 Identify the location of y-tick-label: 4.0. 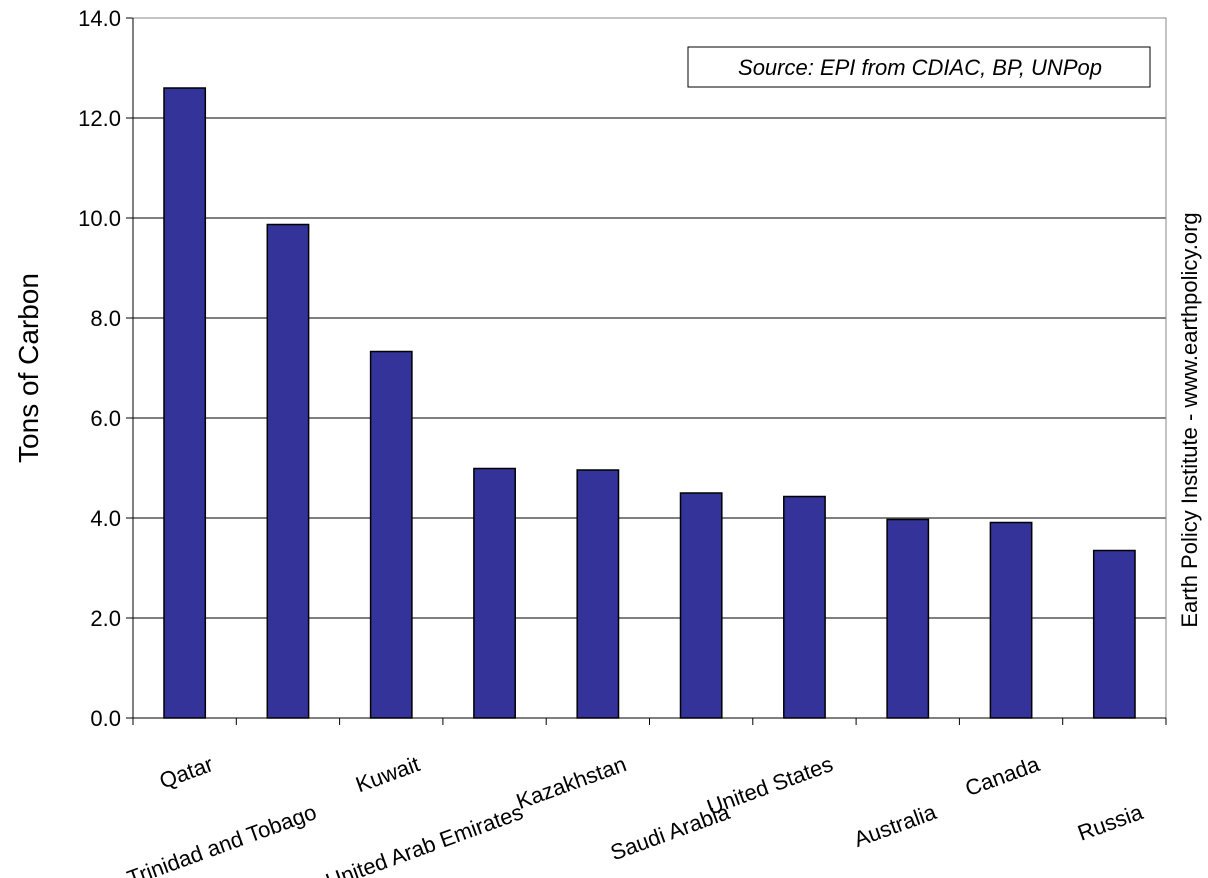
(105, 518).